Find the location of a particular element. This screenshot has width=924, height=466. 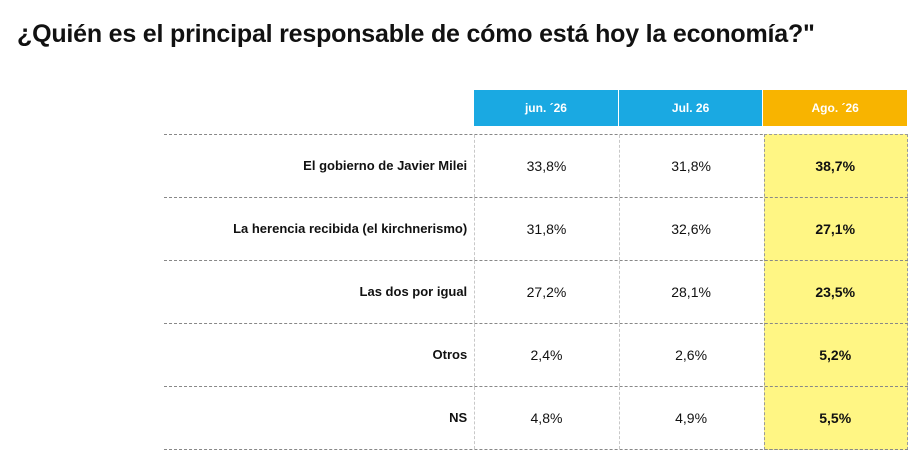

row-label: La herencia recibida (el kirchnerismo) is located at coordinates (350, 228).